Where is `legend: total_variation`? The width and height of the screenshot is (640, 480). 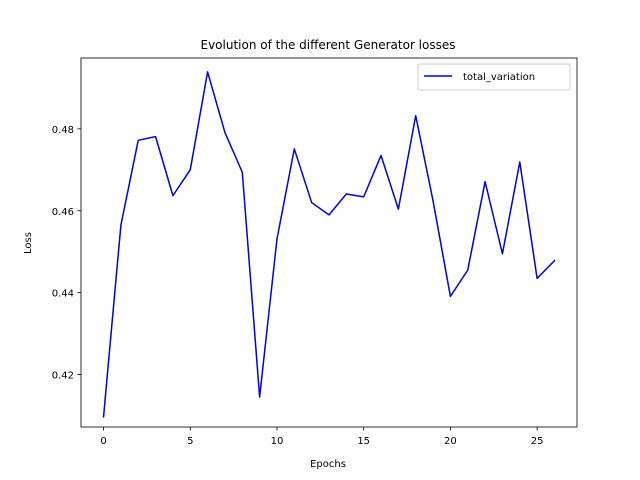
legend: total_variation is located at coordinates (494, 77).